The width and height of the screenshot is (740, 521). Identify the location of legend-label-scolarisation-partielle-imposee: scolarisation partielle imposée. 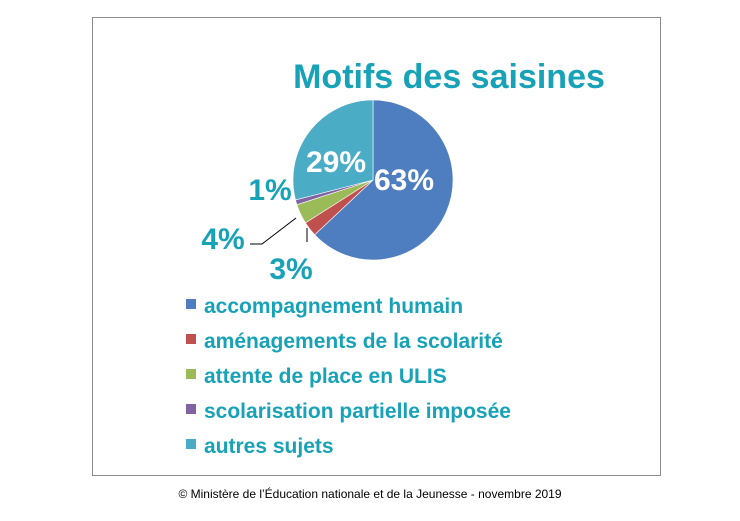
(357, 411).